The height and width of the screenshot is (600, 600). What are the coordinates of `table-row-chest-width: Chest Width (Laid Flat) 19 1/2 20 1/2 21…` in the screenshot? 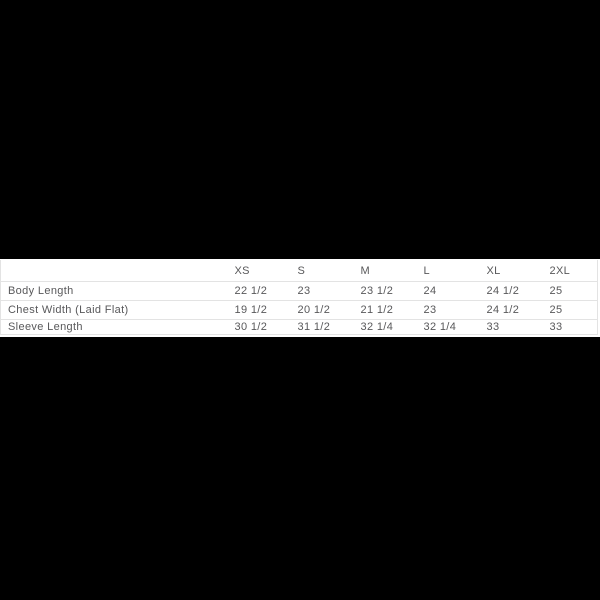 It's located at (299, 310).